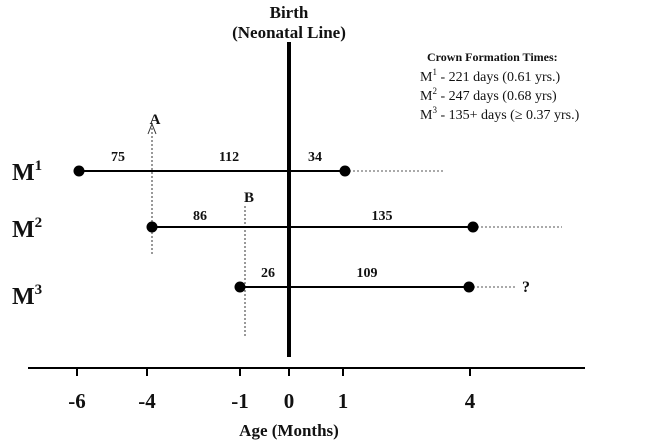  Describe the element at coordinates (497, 96) in the screenshot. I see `text: - 247 days (0.68 yrs)` at that location.